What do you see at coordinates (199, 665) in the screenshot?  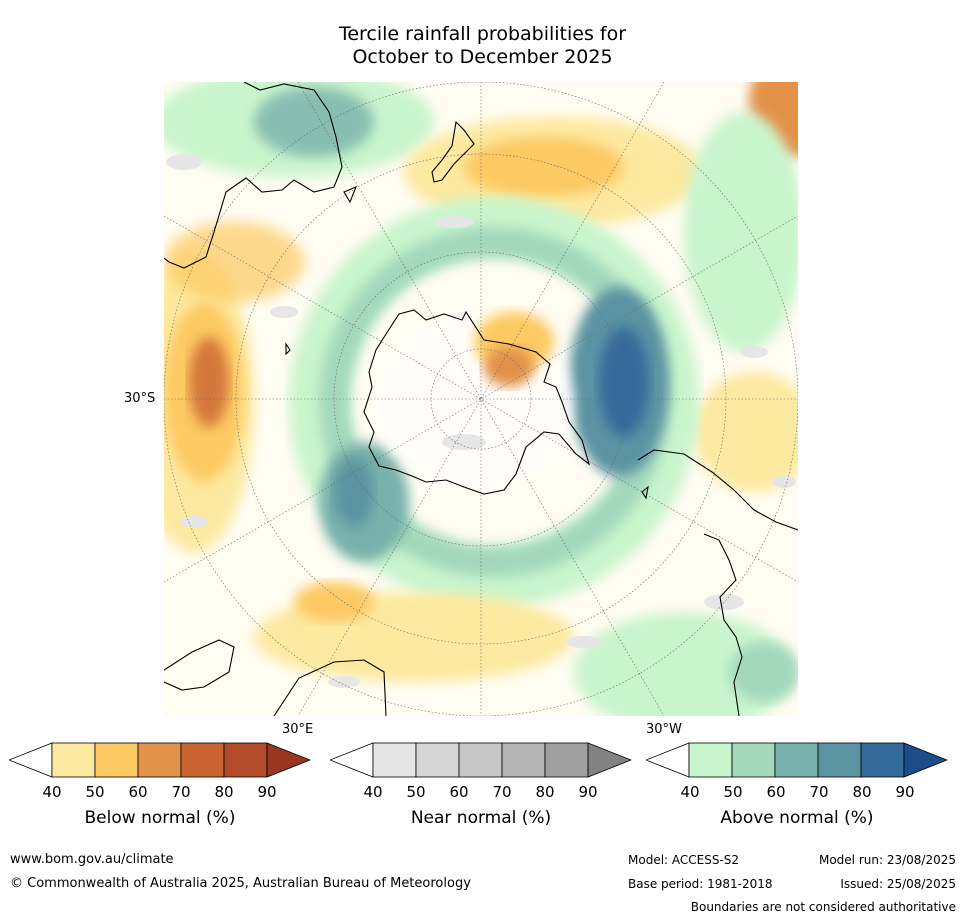 I see `africa-coastline` at bounding box center [199, 665].